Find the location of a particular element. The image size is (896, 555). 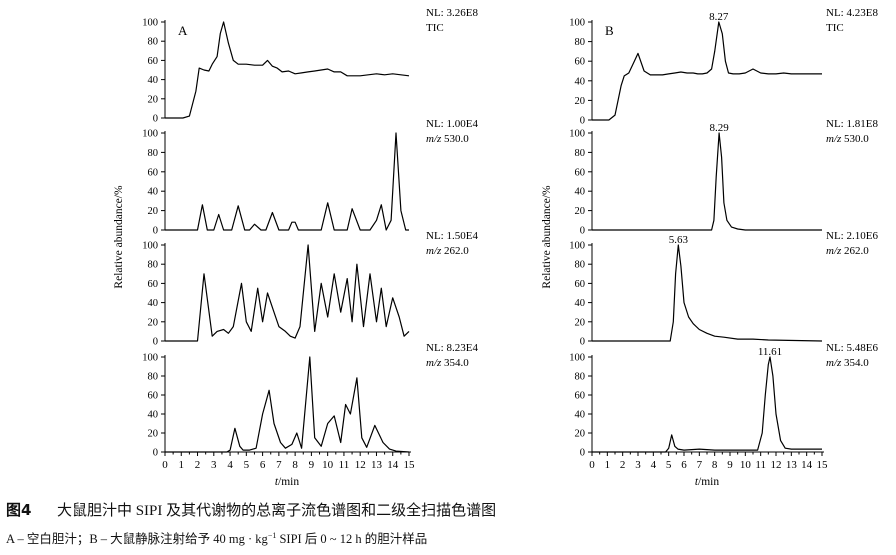

panel-b-trace-1-peak-label: 8.27 is located at coordinates (719, 17).